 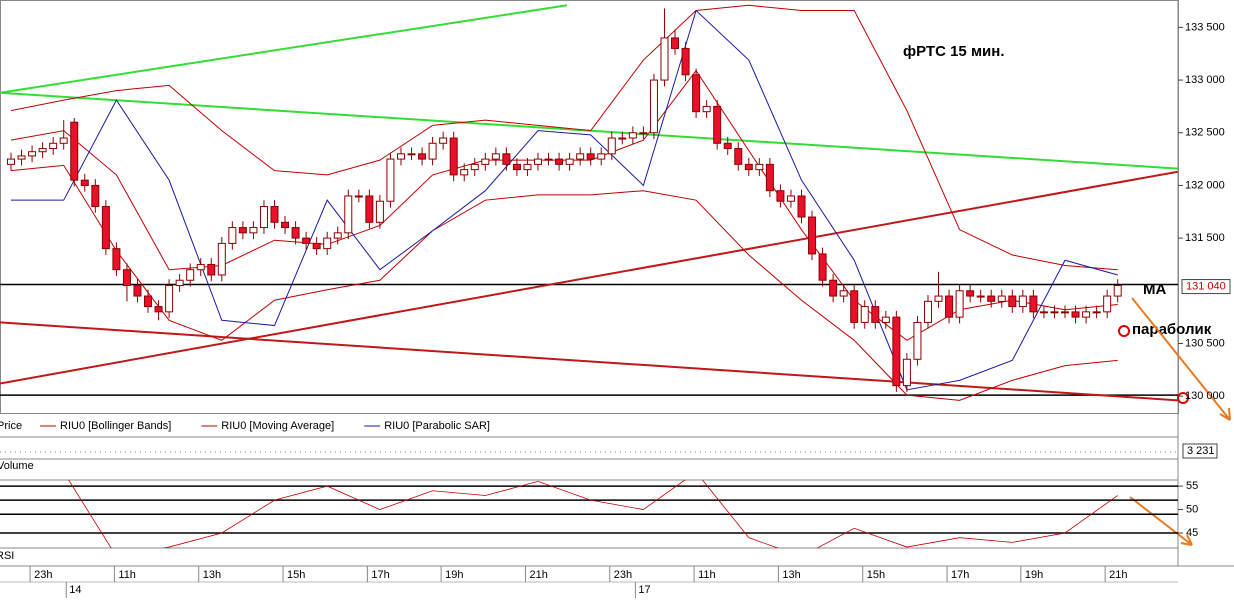 I want to click on rsi-tick-label: 50, so click(x=1192, y=509).